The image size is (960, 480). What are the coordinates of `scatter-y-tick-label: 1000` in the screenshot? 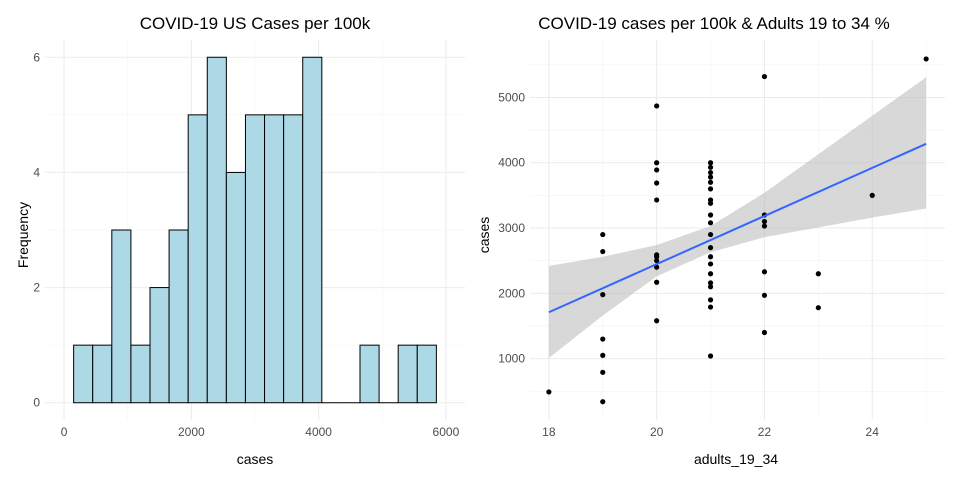 It's located at (511, 359).